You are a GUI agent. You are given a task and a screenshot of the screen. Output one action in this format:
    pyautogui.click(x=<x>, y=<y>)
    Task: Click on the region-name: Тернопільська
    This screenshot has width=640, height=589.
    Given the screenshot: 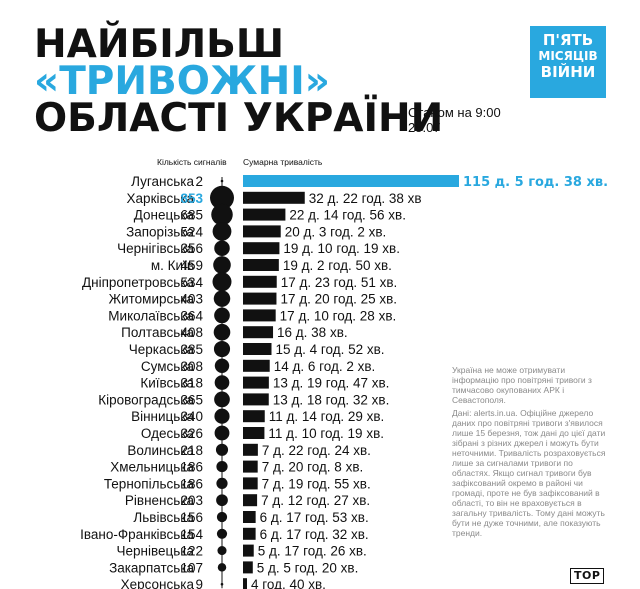 What is the action you would take?
    pyautogui.click(x=149, y=483)
    